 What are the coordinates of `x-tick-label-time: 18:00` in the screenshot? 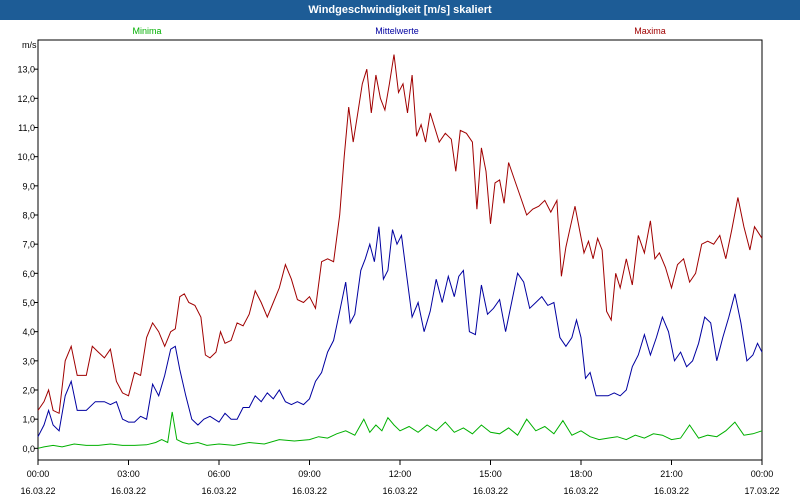 It's located at (581, 474).